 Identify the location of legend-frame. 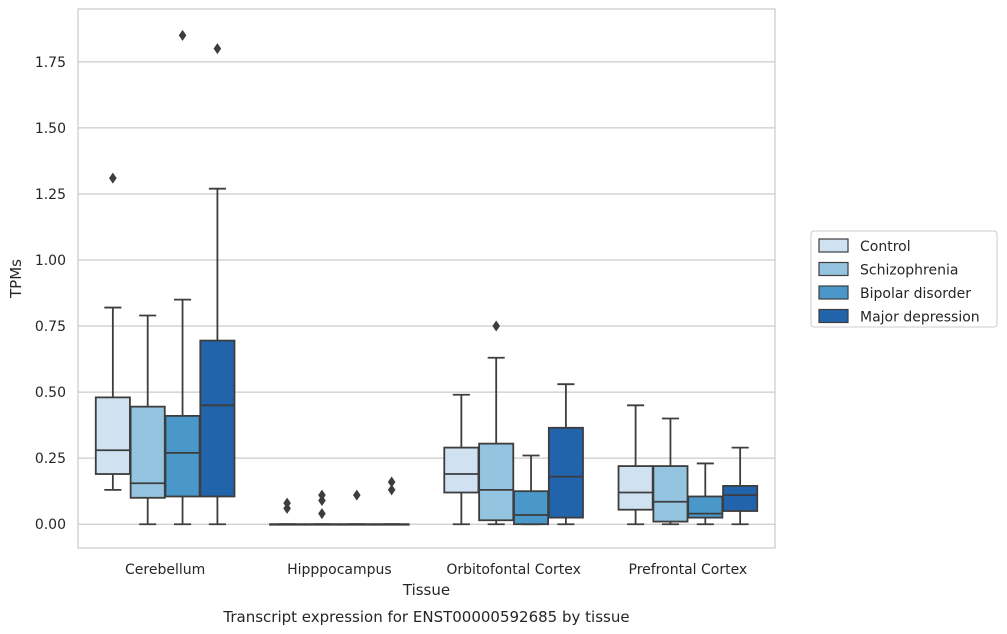
(904, 279).